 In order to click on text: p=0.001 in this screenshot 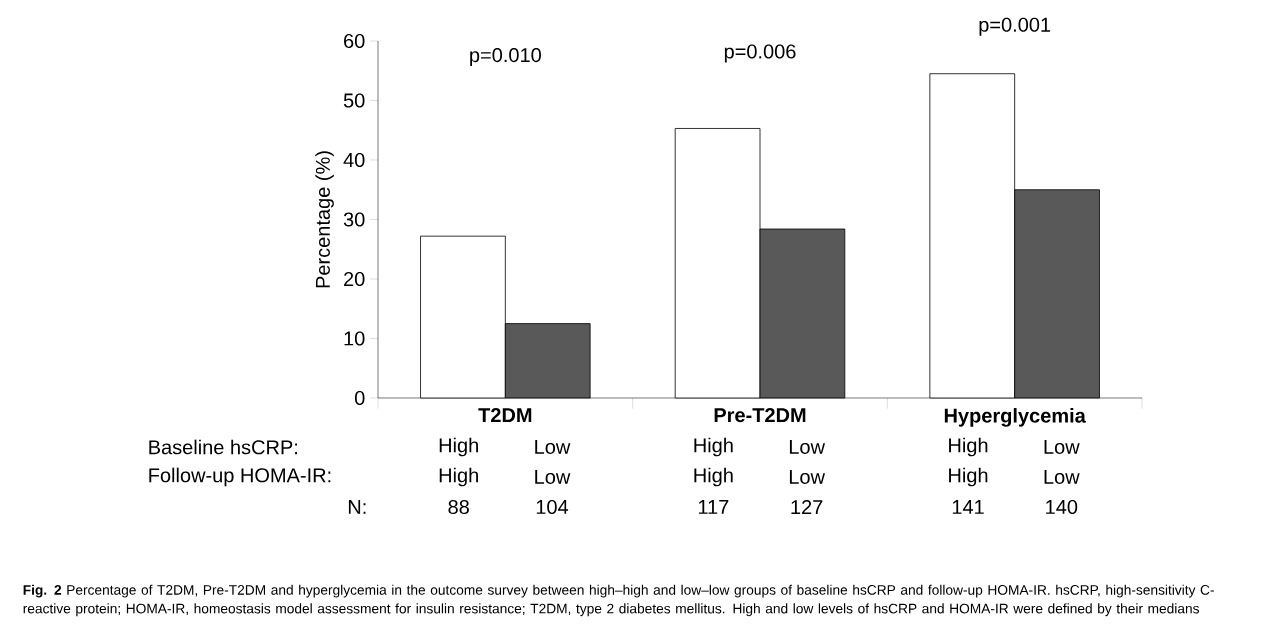, I will do `click(1015, 26)`.